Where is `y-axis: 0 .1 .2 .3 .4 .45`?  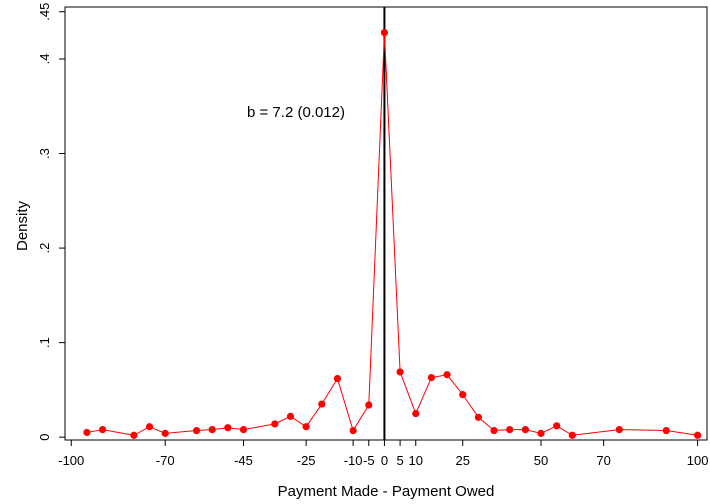 y-axis: 0 .1 .2 .3 .4 .45 is located at coordinates (51, 222).